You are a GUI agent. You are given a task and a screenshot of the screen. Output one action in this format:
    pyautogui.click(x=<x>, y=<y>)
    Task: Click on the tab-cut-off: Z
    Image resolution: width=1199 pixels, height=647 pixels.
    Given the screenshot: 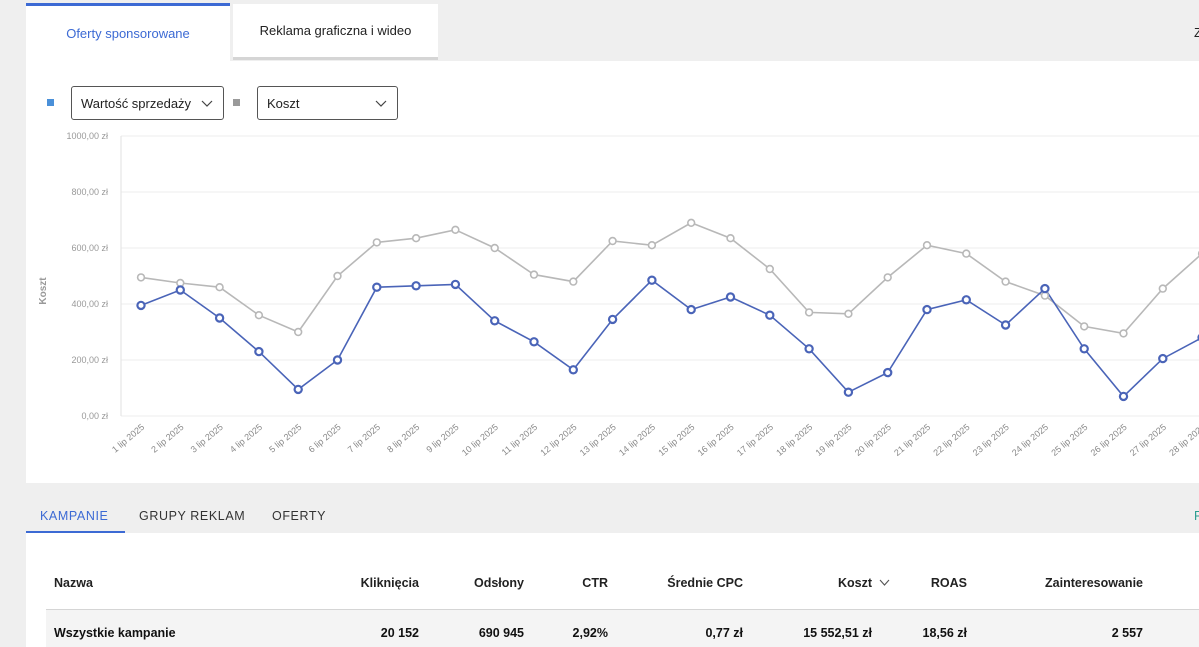 What is the action you would take?
    pyautogui.click(x=1196, y=32)
    